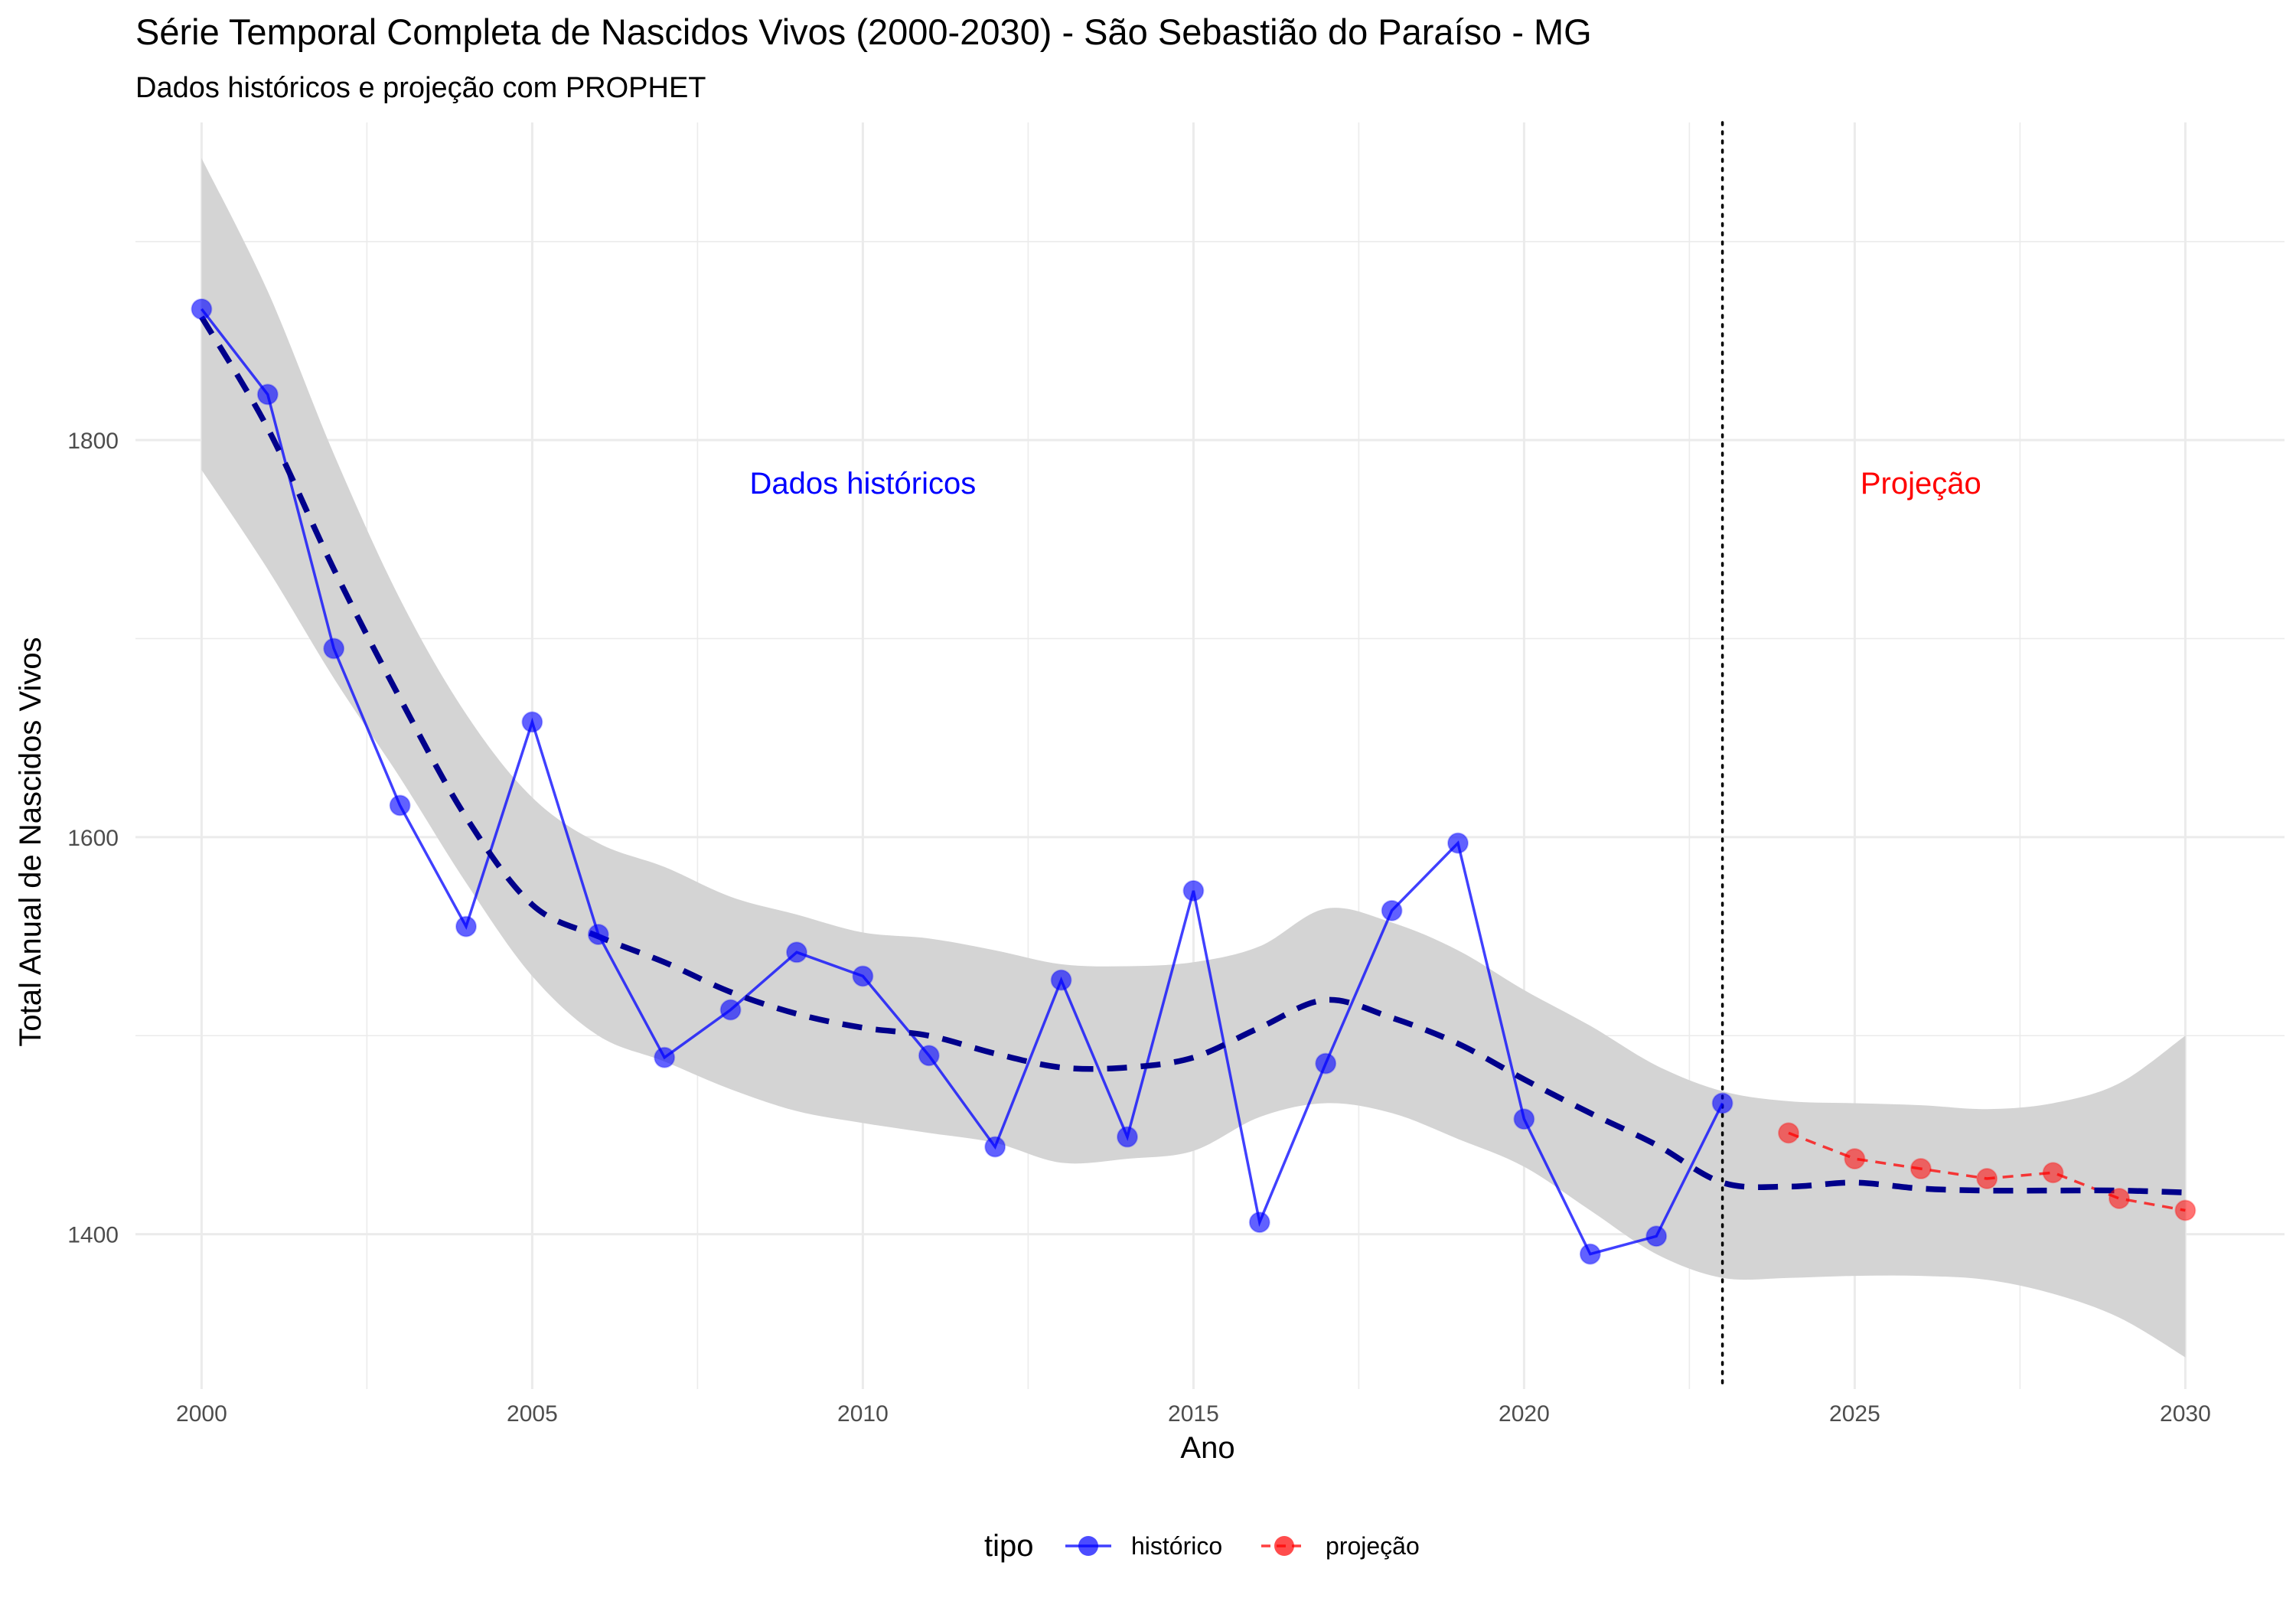 Image resolution: width=2296 pixels, height=1611 pixels. I want to click on annotation-historical: Dados históricos, so click(863, 484).